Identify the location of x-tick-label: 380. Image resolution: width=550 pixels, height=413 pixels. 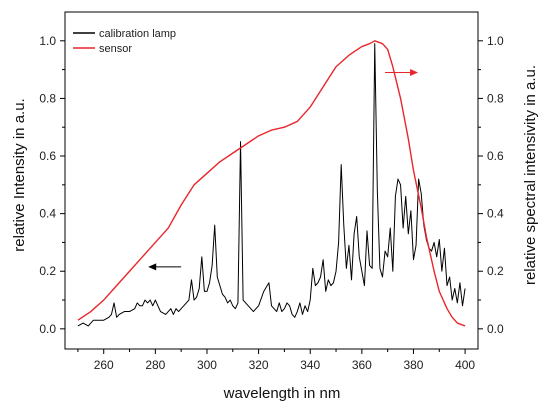
(413, 365).